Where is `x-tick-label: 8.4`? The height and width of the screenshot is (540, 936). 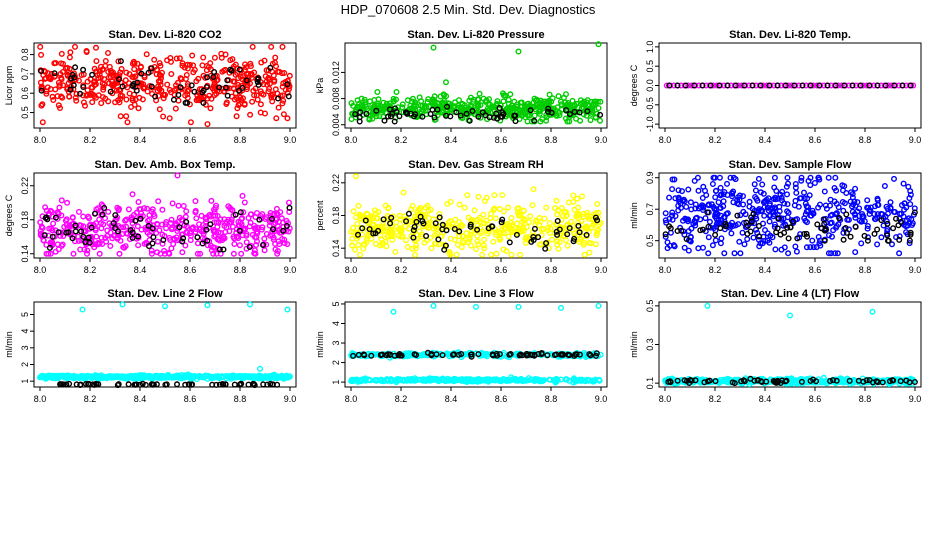 x-tick-label: 8.4 is located at coordinates (451, 270).